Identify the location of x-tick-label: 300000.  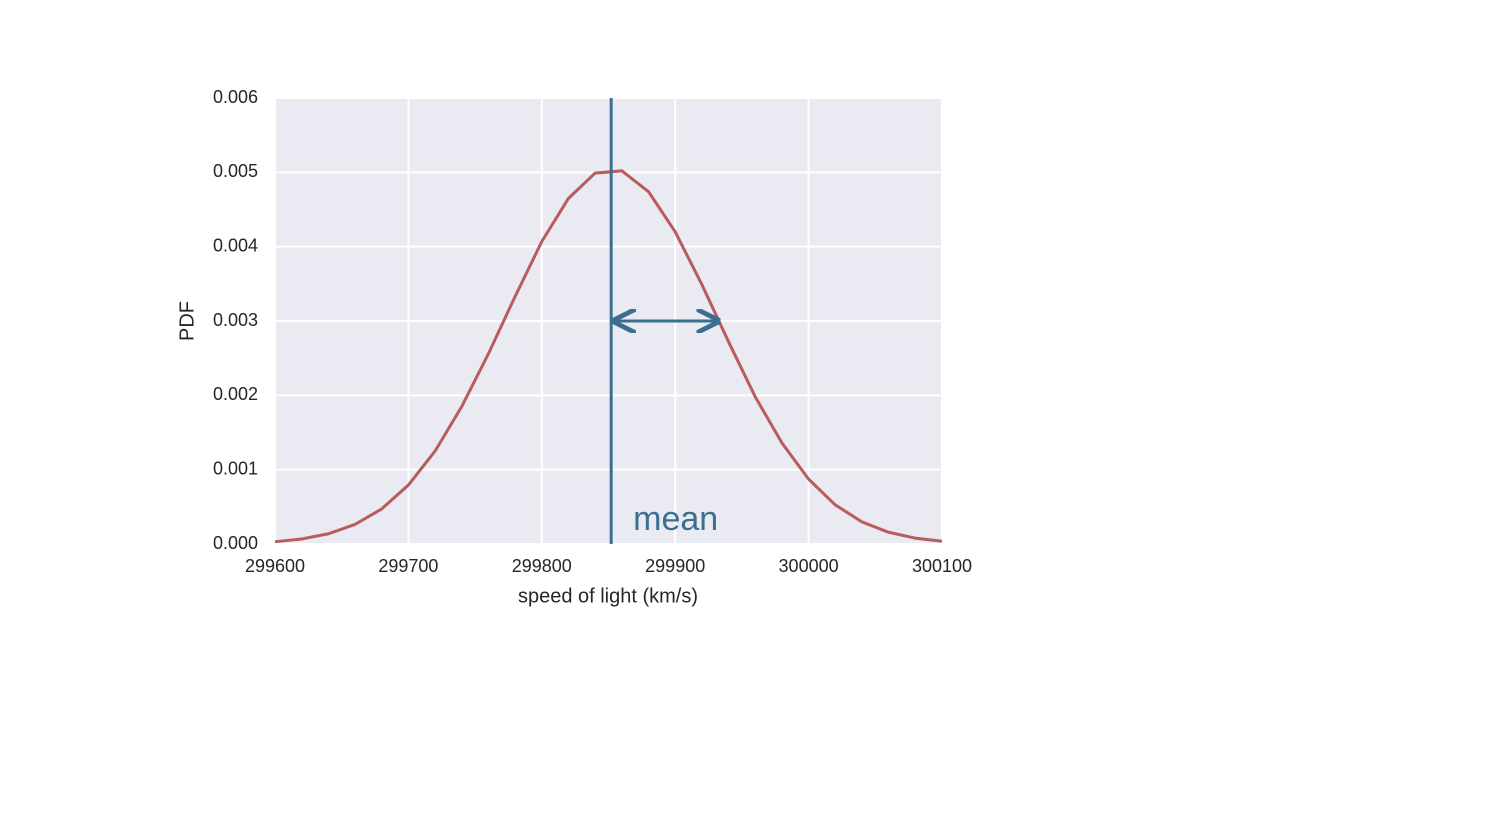
(809, 566).